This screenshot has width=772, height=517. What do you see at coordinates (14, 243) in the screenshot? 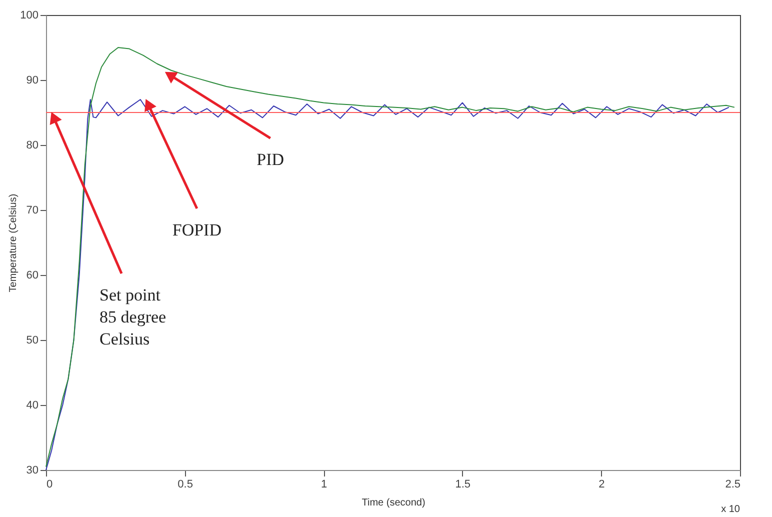
I see `y-axis-title: Temperature (Celsius)` at bounding box center [14, 243].